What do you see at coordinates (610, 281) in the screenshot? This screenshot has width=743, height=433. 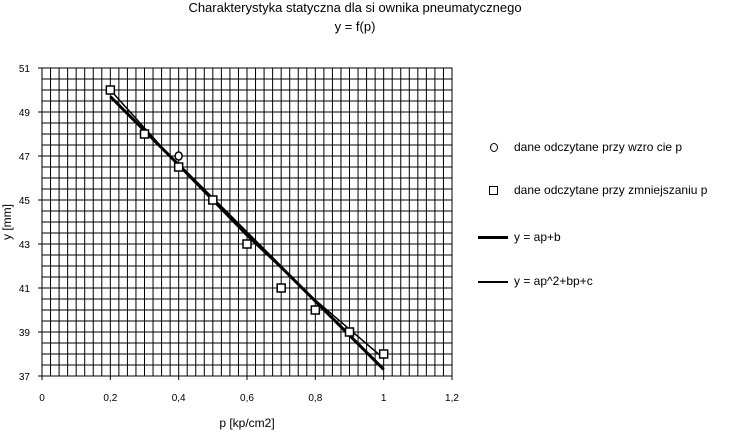 I see `legend-item-quadratic: y = ap^2+bp+c` at bounding box center [610, 281].